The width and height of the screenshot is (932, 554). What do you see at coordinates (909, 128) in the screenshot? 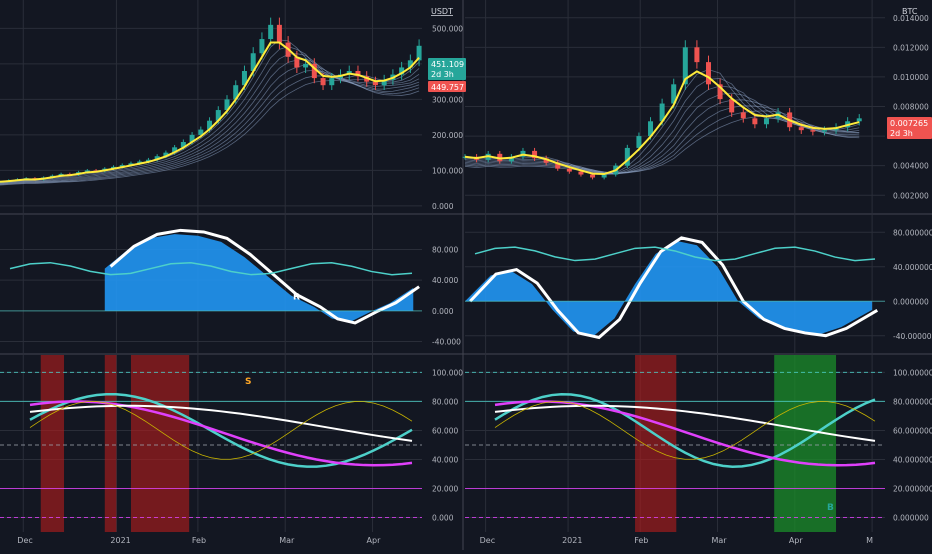
I see `price-tag-btc` at bounding box center [909, 128].